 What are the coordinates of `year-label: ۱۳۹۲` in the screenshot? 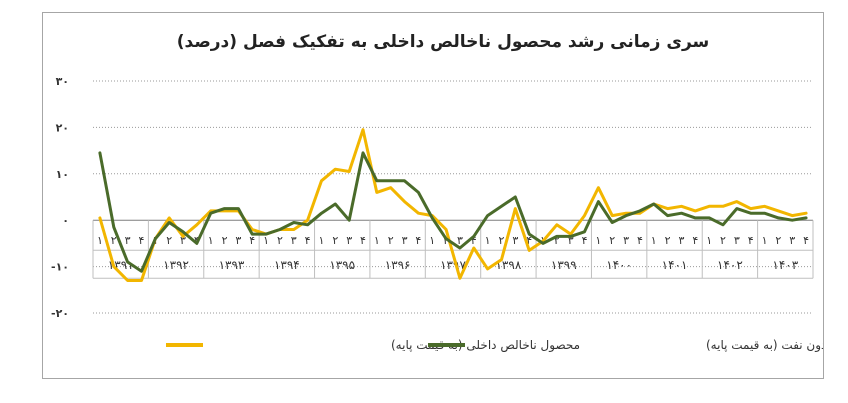 It's located at (176, 265).